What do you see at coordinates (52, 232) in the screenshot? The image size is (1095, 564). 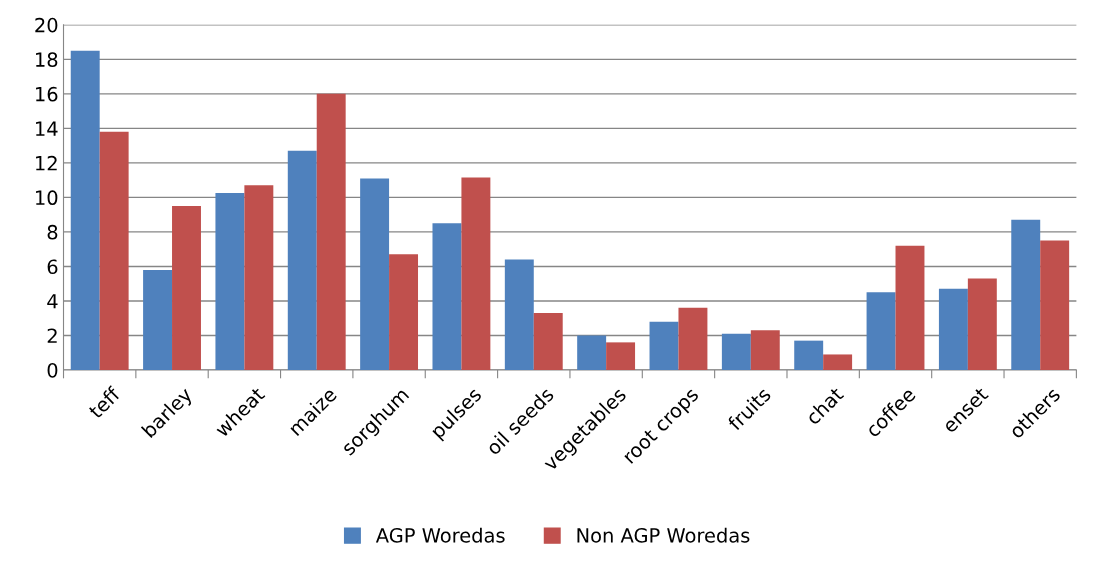 I see `y-tick-label: 8` at bounding box center [52, 232].